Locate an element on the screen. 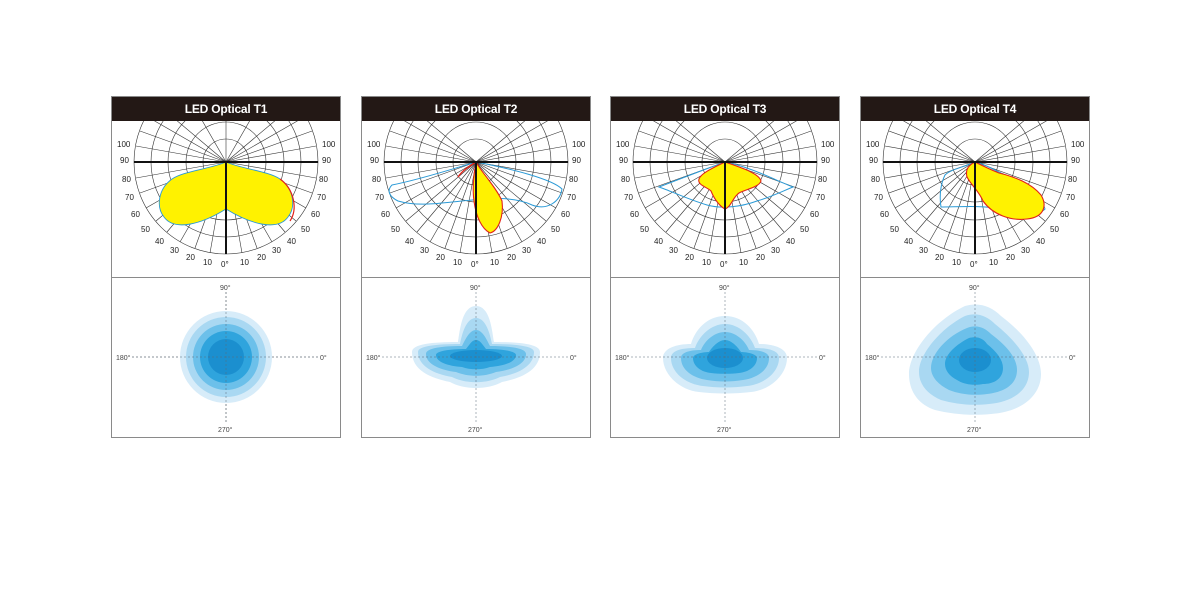 The height and width of the screenshot is (599, 1188). panel-title: LED Optical T2 is located at coordinates (476, 109).